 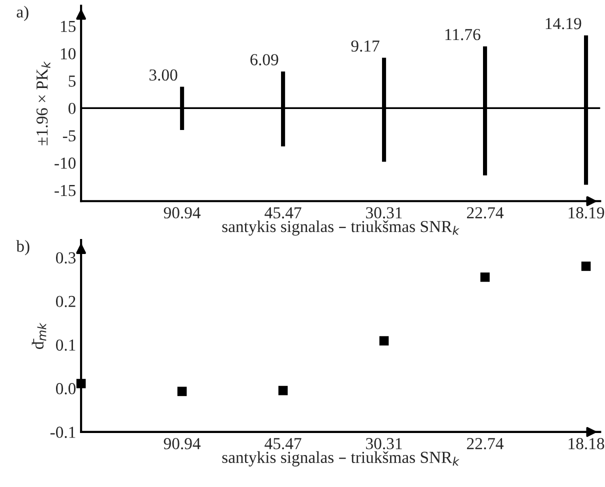 I want to click on text: a), so click(x=22, y=13).